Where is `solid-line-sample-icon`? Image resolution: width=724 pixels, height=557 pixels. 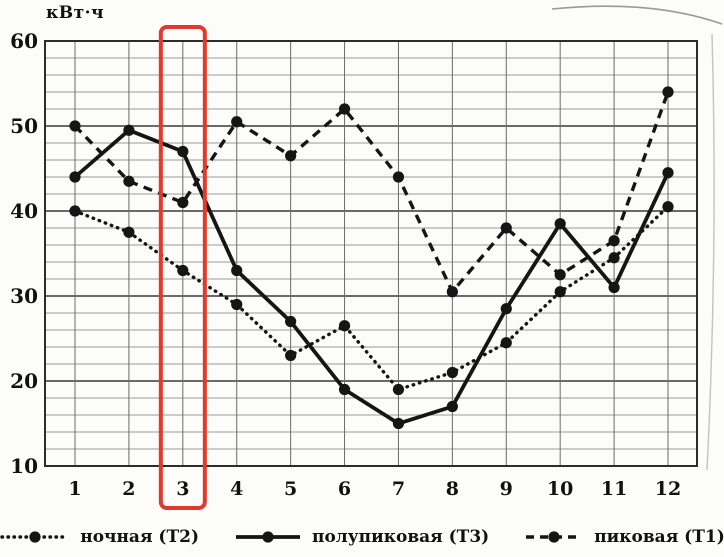
solid-line-sample-icon is located at coordinates (268, 537).